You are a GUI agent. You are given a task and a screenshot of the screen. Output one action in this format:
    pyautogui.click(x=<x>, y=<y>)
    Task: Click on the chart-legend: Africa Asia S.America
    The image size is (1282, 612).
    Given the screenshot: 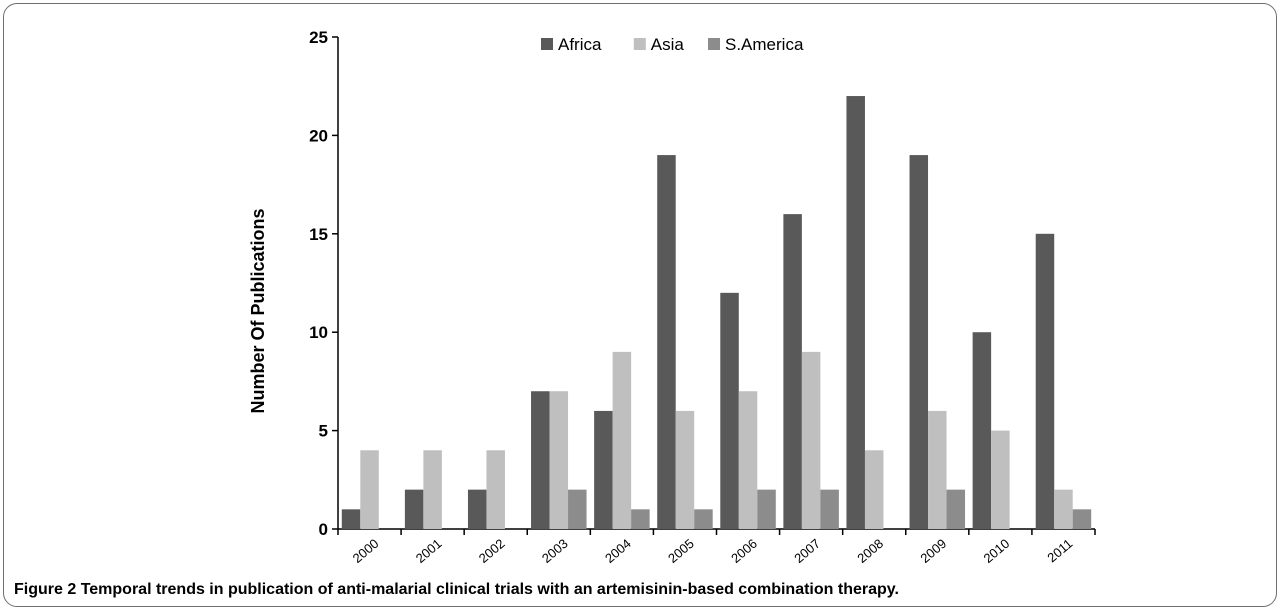 What is the action you would take?
    pyautogui.click(x=672, y=44)
    